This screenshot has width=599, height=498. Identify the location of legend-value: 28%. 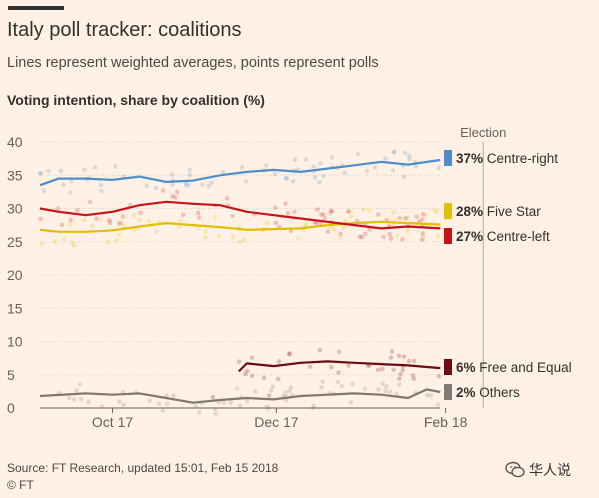
(469, 211).